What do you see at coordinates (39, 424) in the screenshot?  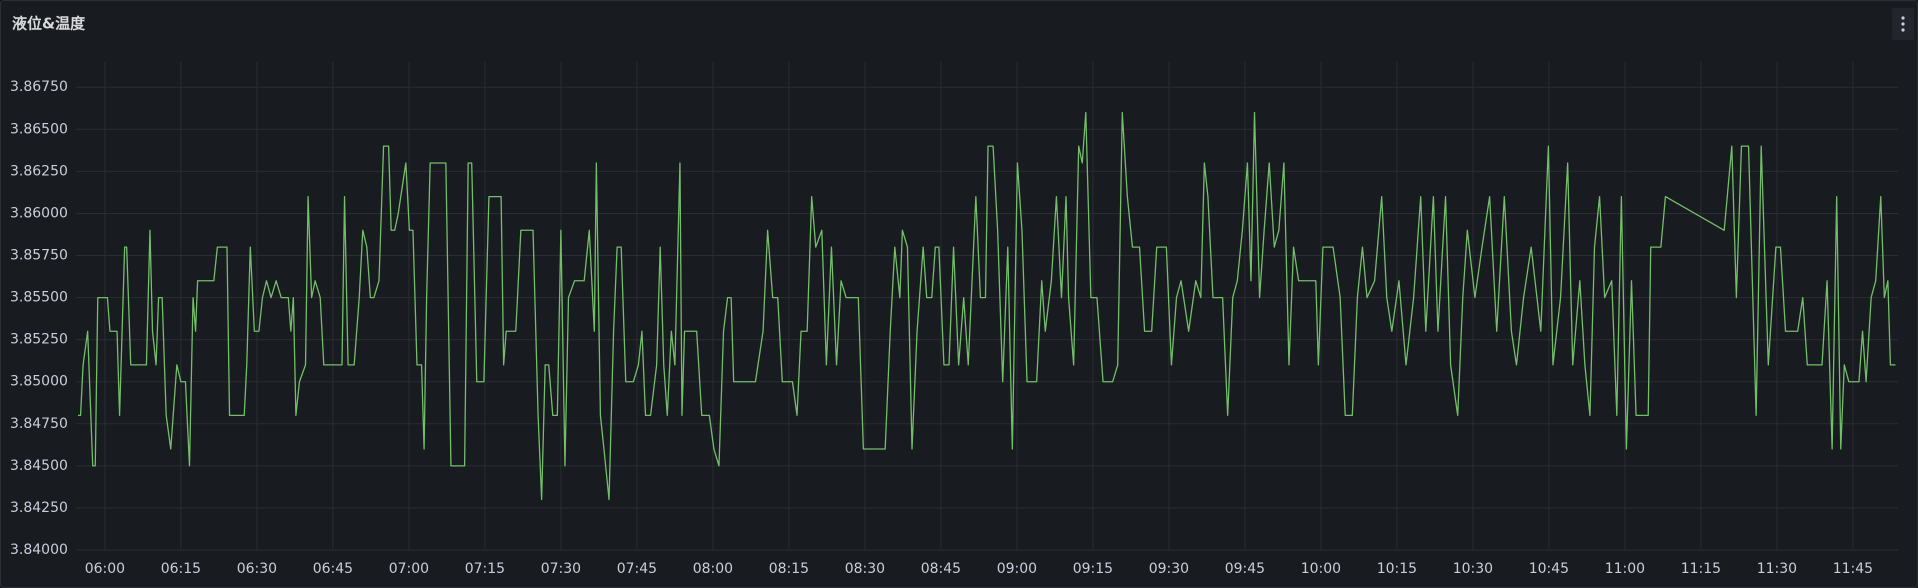 I see `y-tick-label: 3.84750` at bounding box center [39, 424].